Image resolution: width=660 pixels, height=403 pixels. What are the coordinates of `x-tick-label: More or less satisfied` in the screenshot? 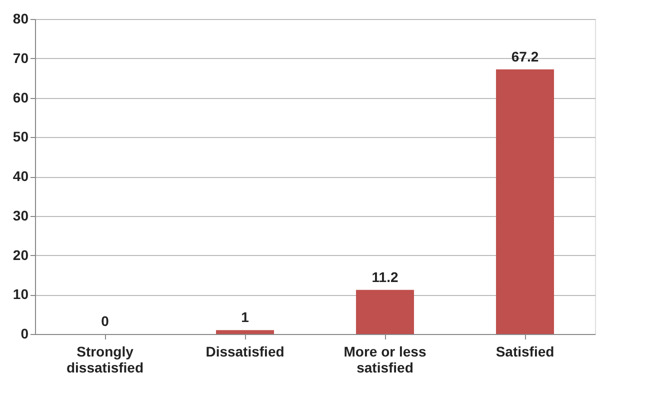 It's located at (385, 360).